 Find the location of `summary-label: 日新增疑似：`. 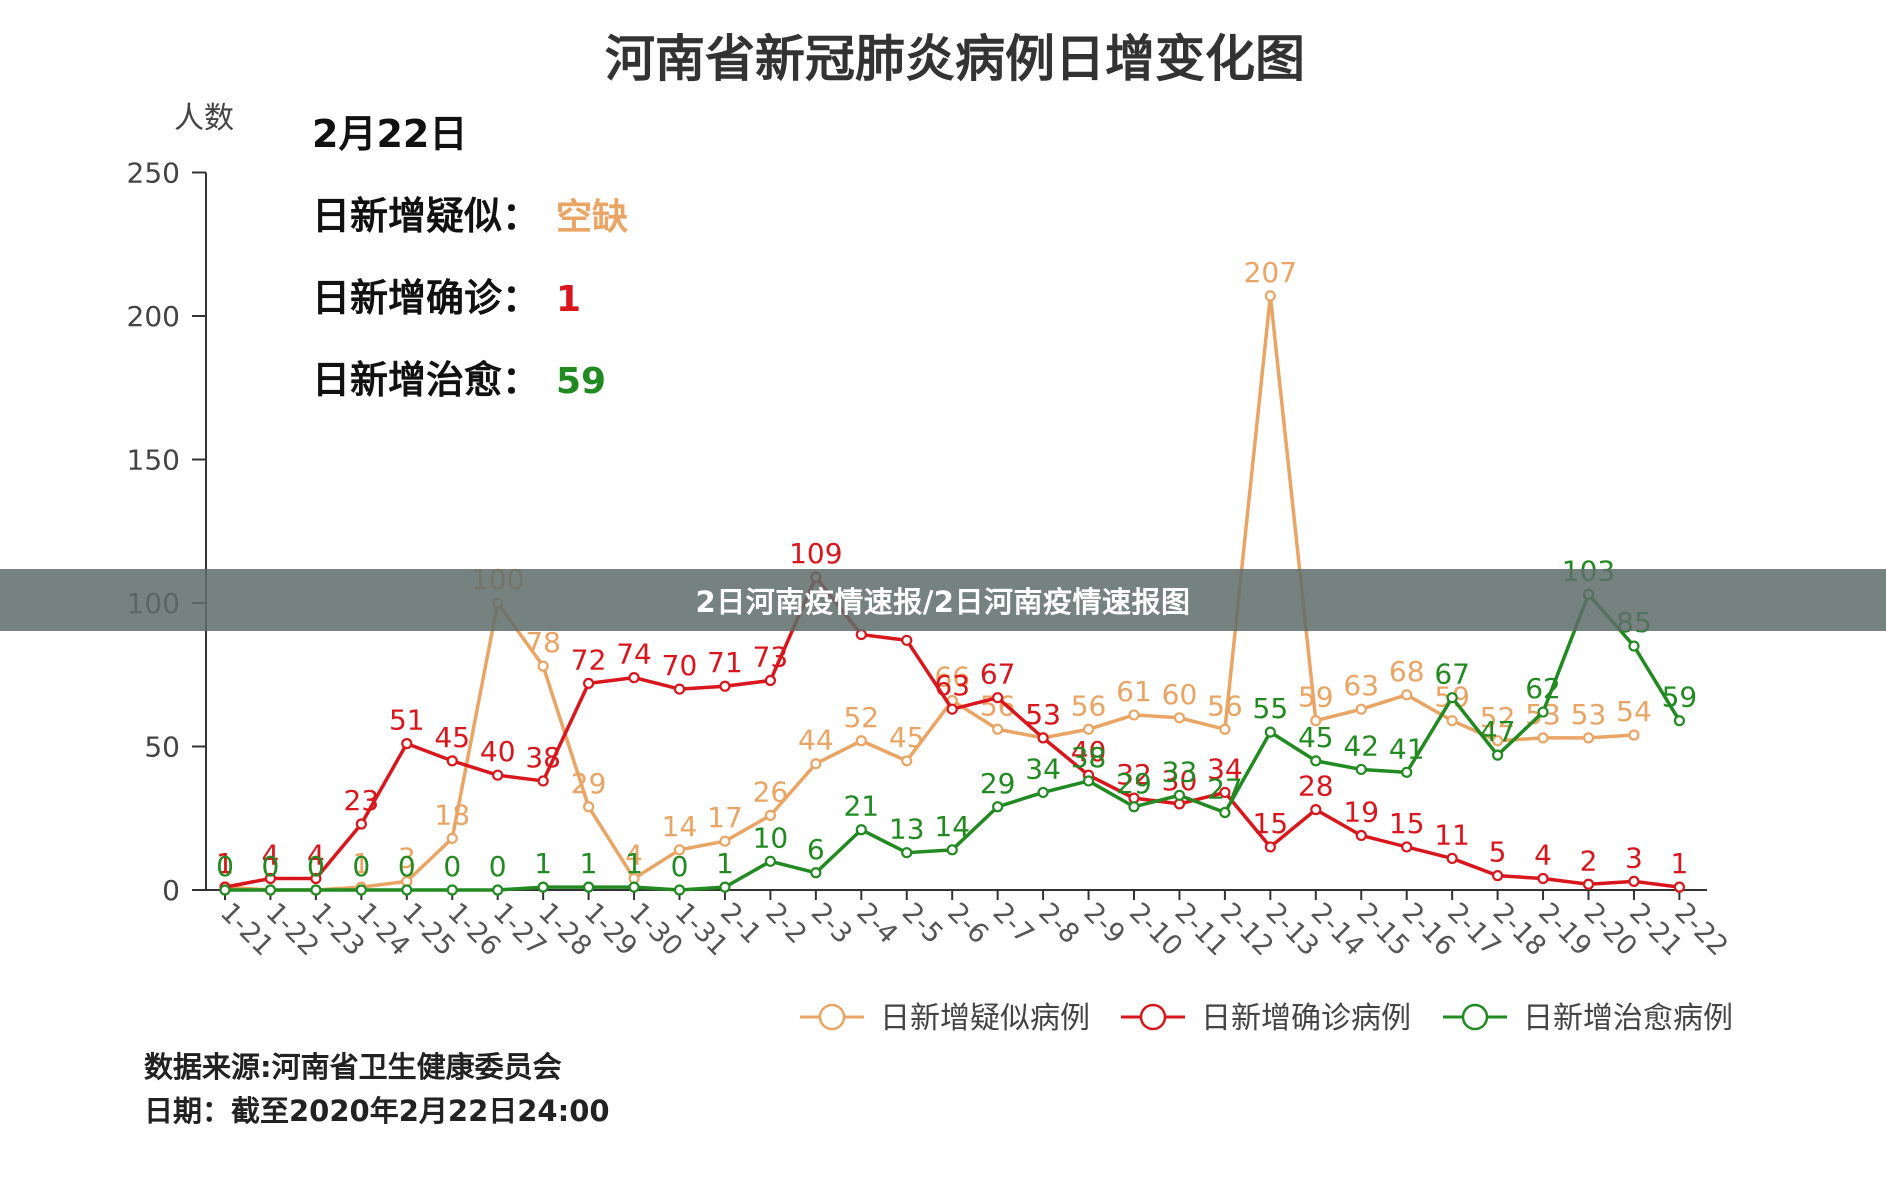

summary-label: 日新增疑似： is located at coordinates (426, 216).